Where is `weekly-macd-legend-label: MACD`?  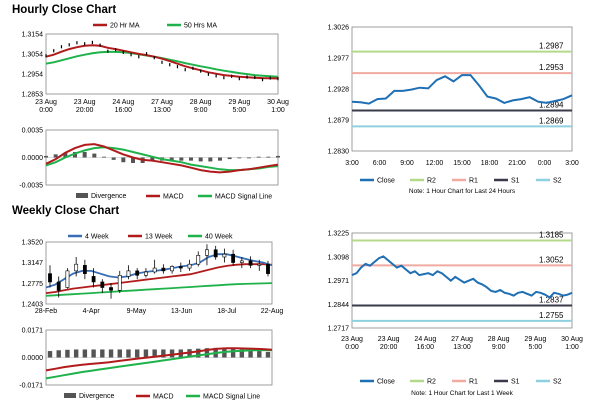
weekly-macd-legend-label: MACD is located at coordinates (163, 397).